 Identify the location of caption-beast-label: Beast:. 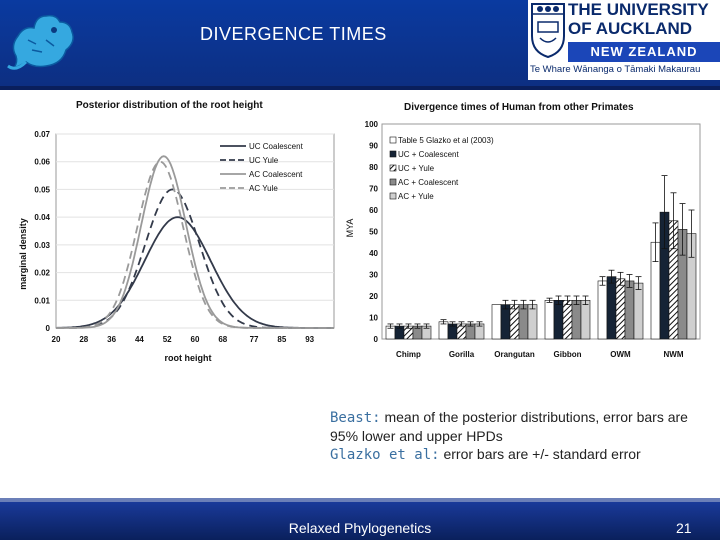
(355, 418).